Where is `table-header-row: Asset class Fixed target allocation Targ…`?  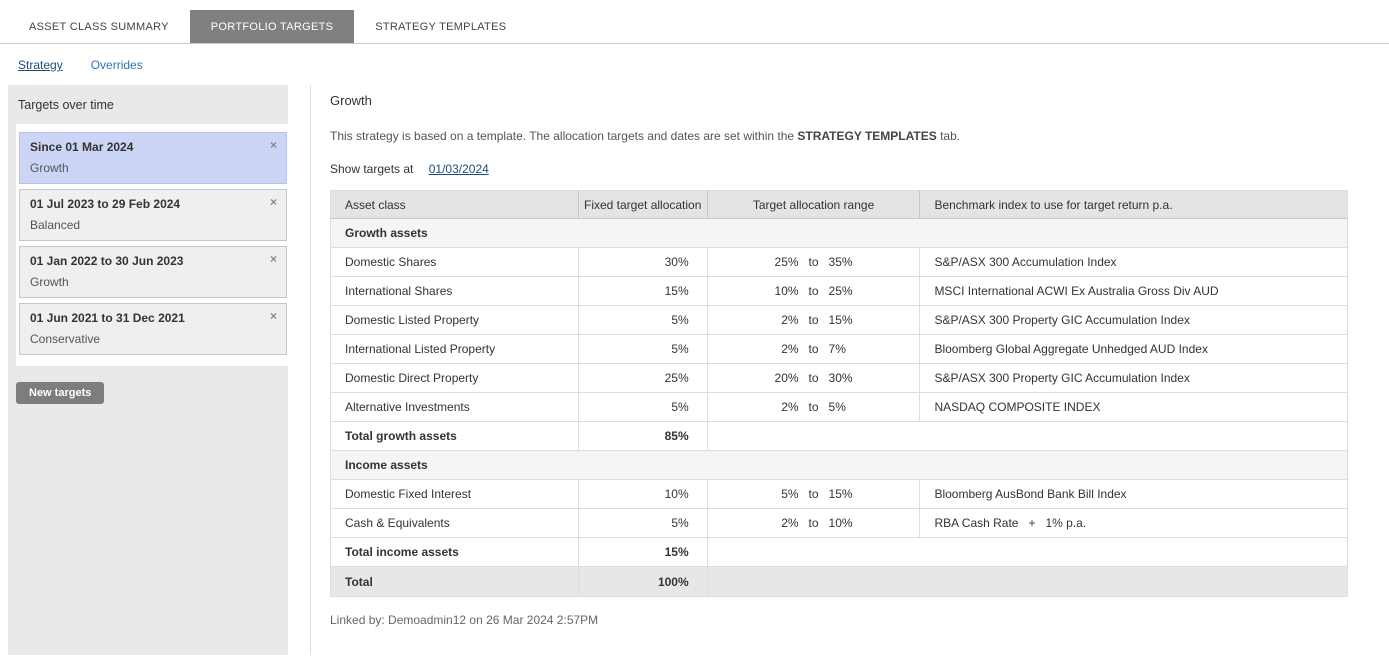 table-header-row: Asset class Fixed target allocation Targ… is located at coordinates (839, 204).